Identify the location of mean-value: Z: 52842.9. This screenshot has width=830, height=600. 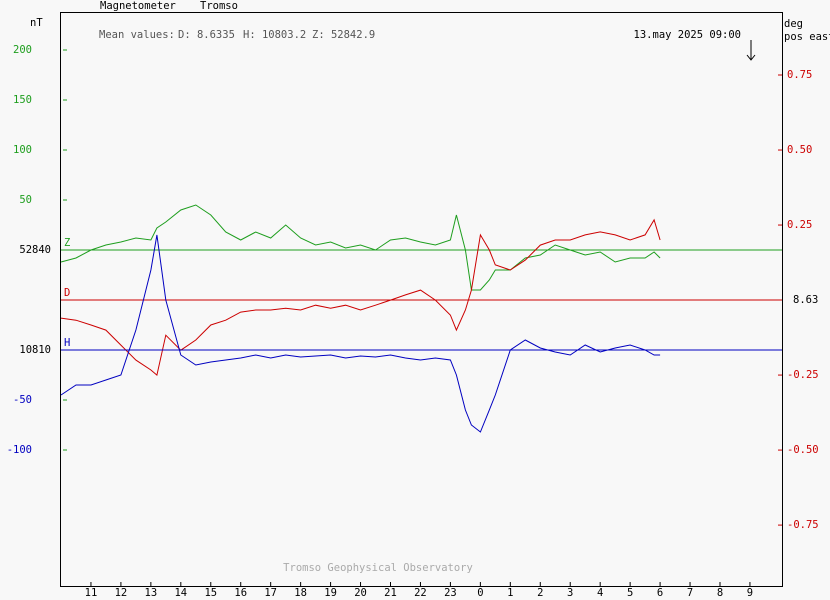
(343, 35).